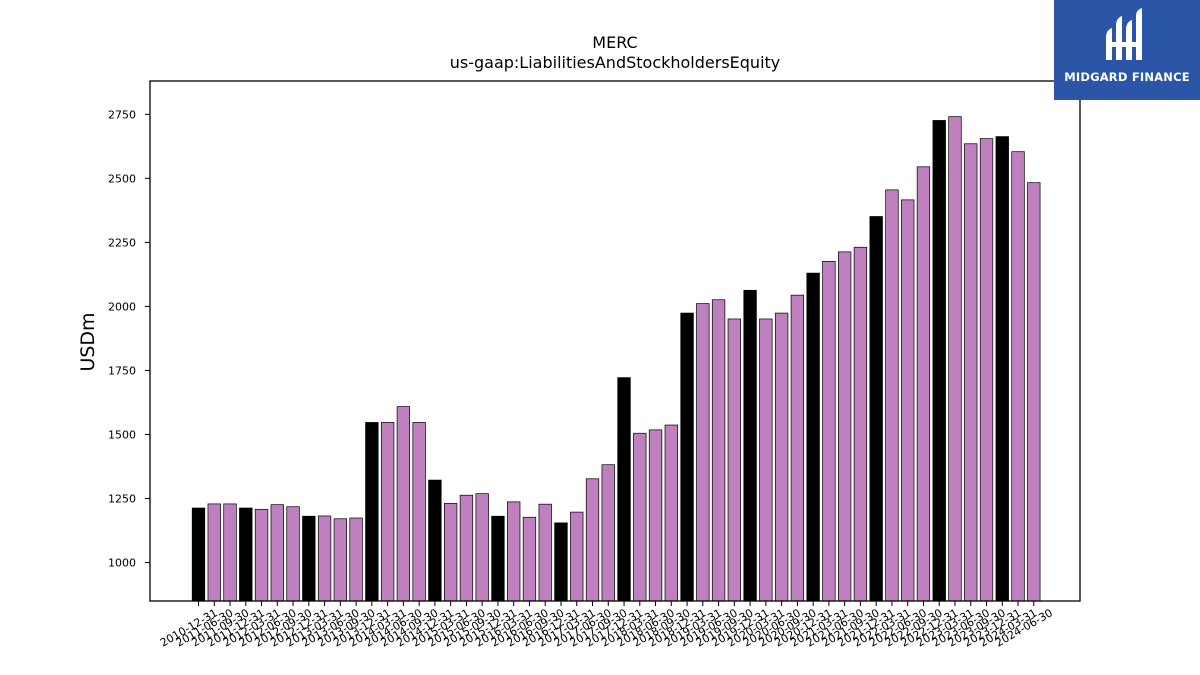 The height and width of the screenshot is (675, 1200). Describe the element at coordinates (122, 114) in the screenshot. I see `y-tick-label: 2750` at that location.